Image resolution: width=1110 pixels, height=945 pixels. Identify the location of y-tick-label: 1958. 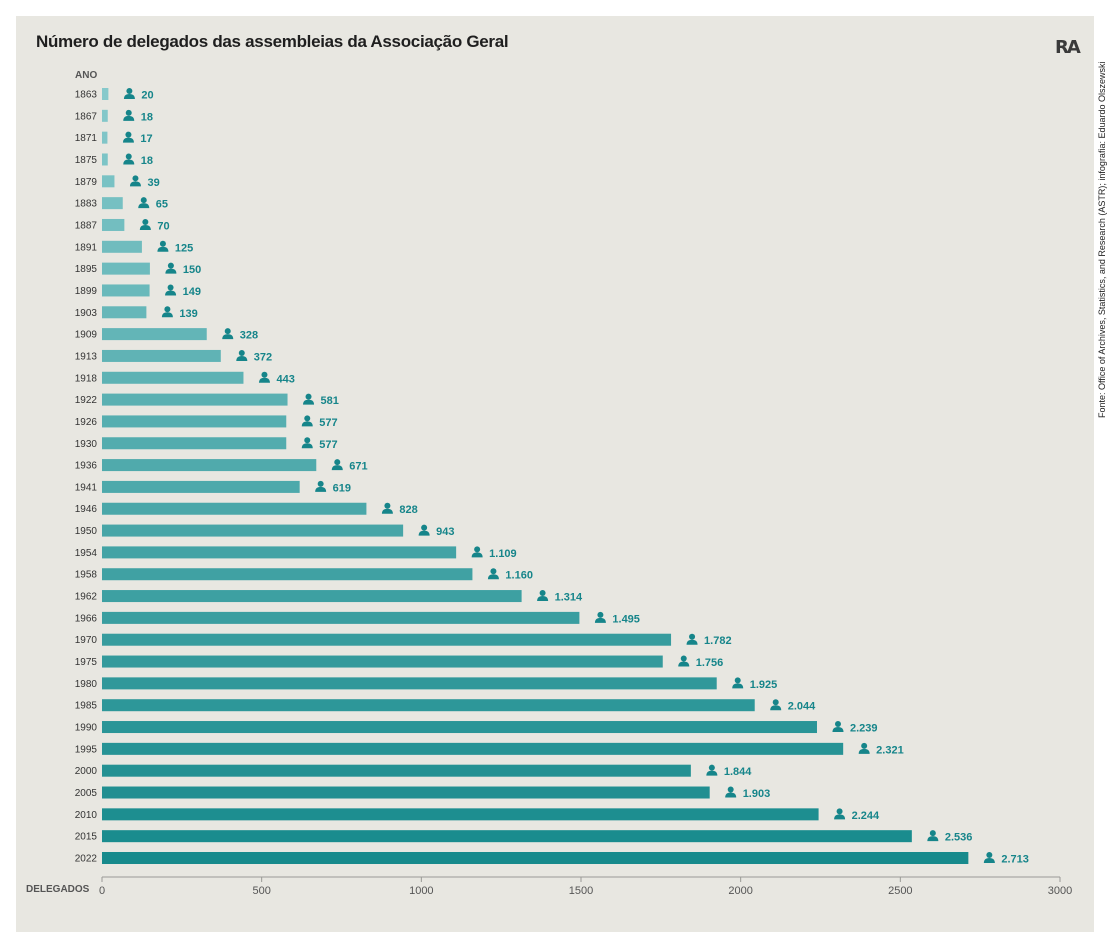
(86, 575).